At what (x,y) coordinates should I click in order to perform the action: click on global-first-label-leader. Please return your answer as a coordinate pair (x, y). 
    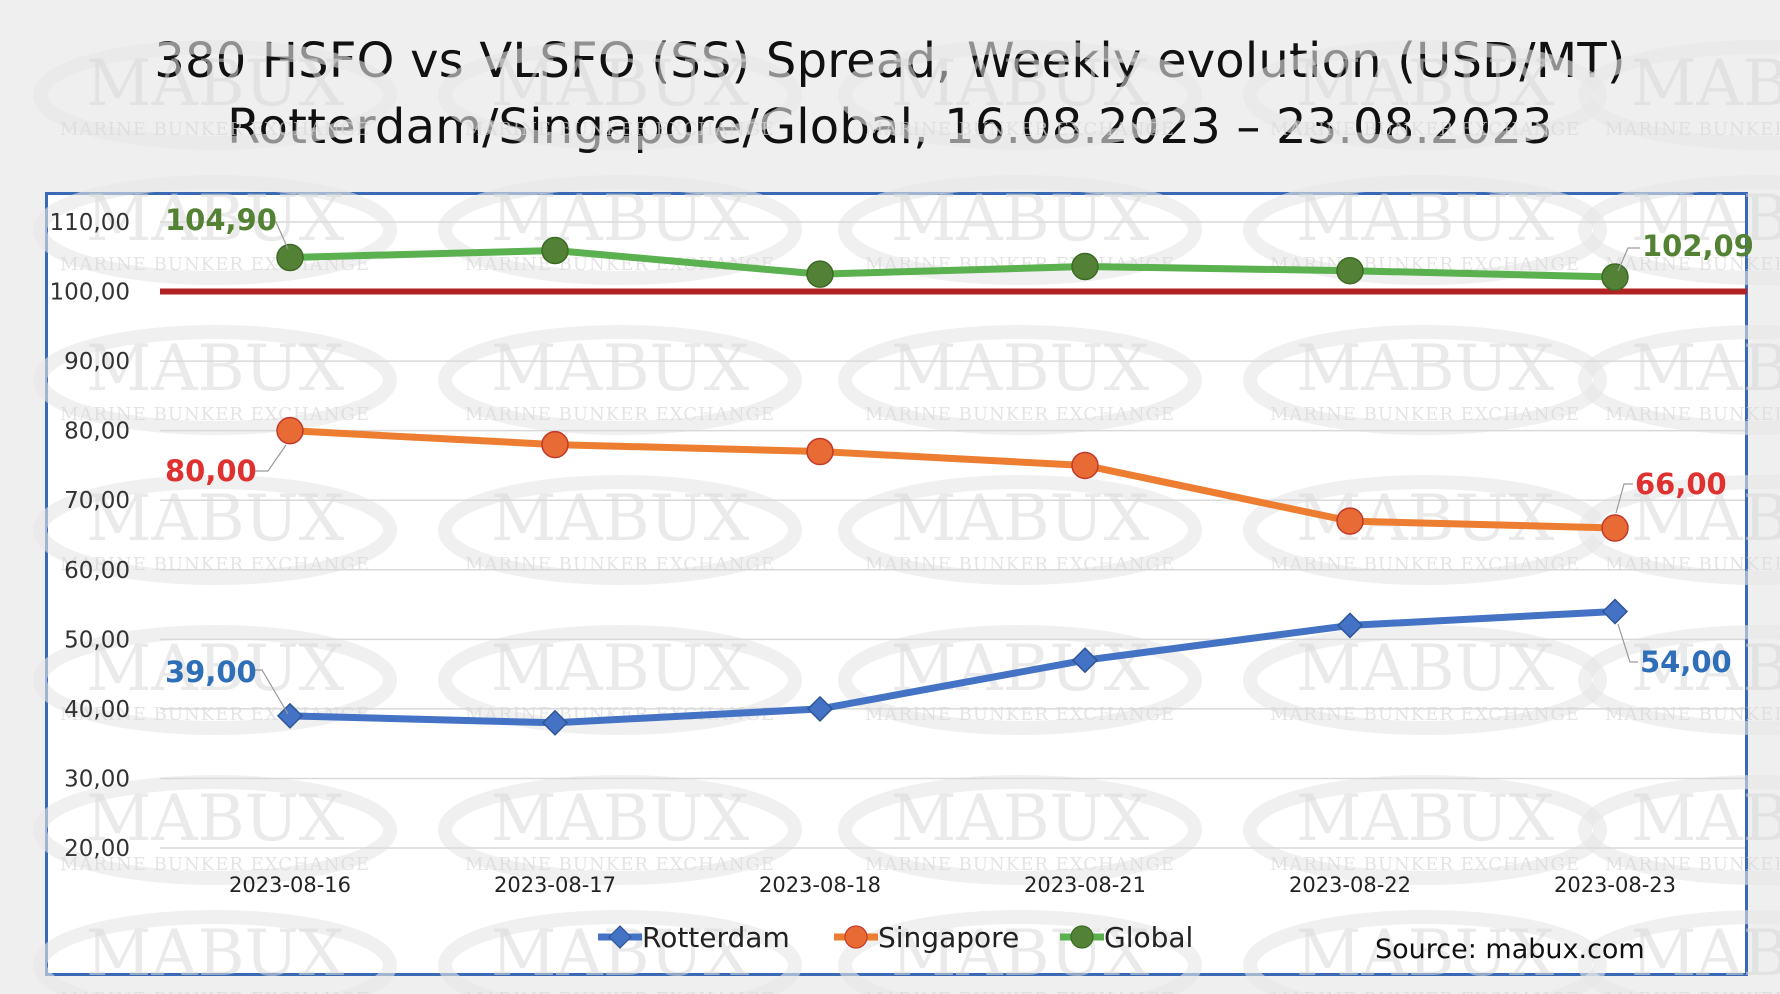
    Looking at the image, I should click on (273, 235).